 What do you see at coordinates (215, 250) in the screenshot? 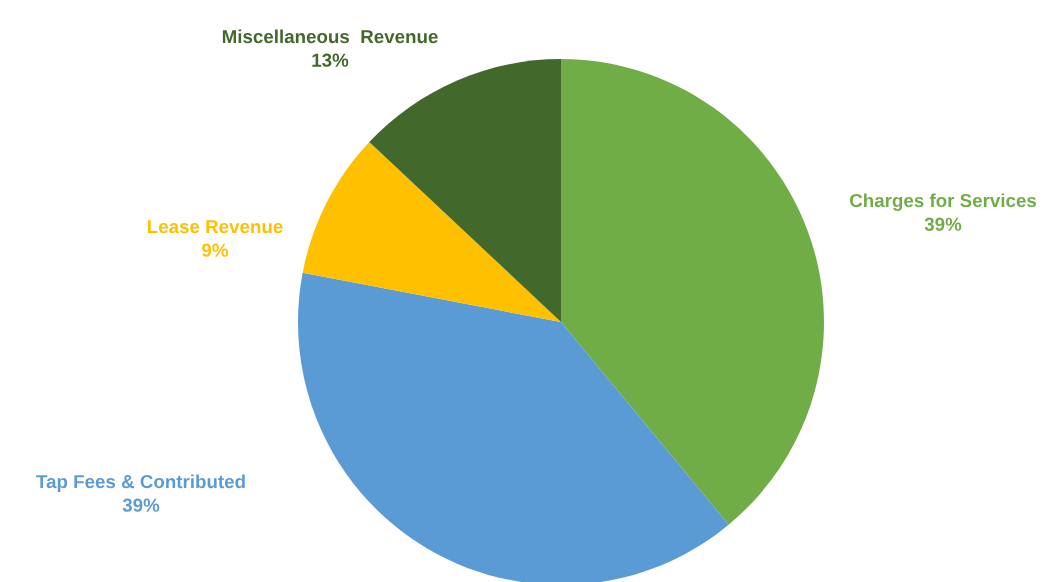
I see `data-label: 9%` at bounding box center [215, 250].